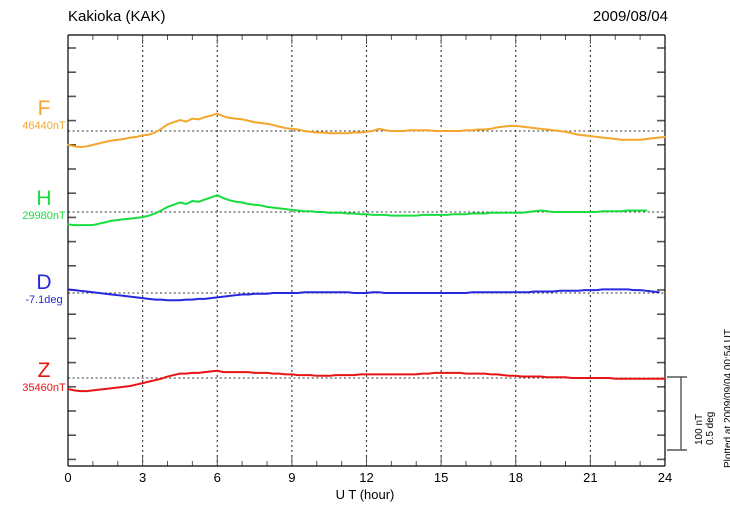 The height and width of the screenshot is (520, 730). Describe the element at coordinates (217, 477) in the screenshot. I see `x-tick-label: 6` at that location.